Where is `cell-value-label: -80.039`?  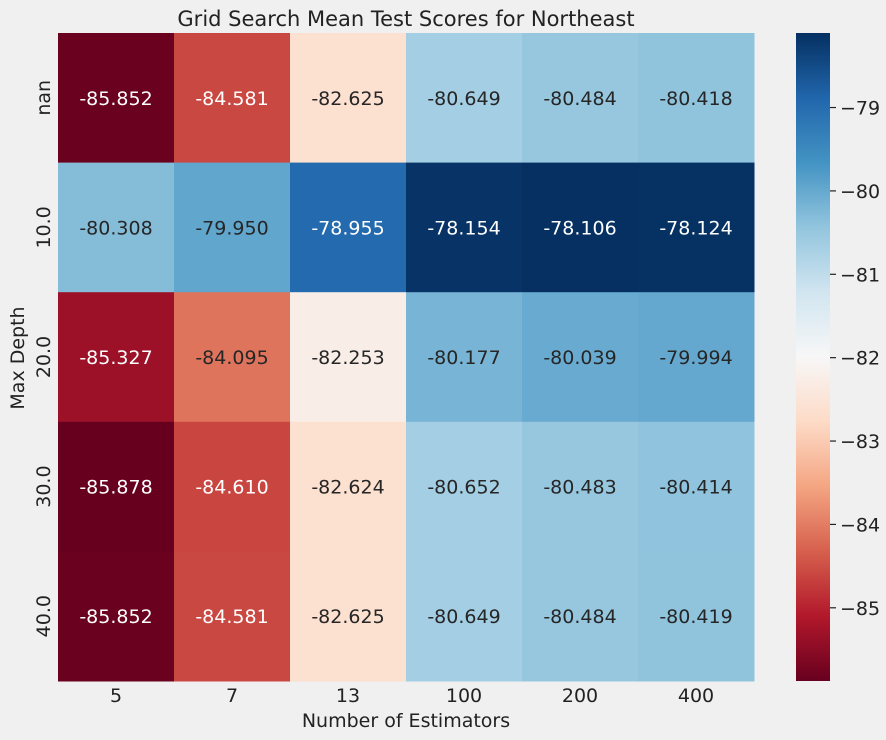
cell-value-label: -80.039 is located at coordinates (579, 358).